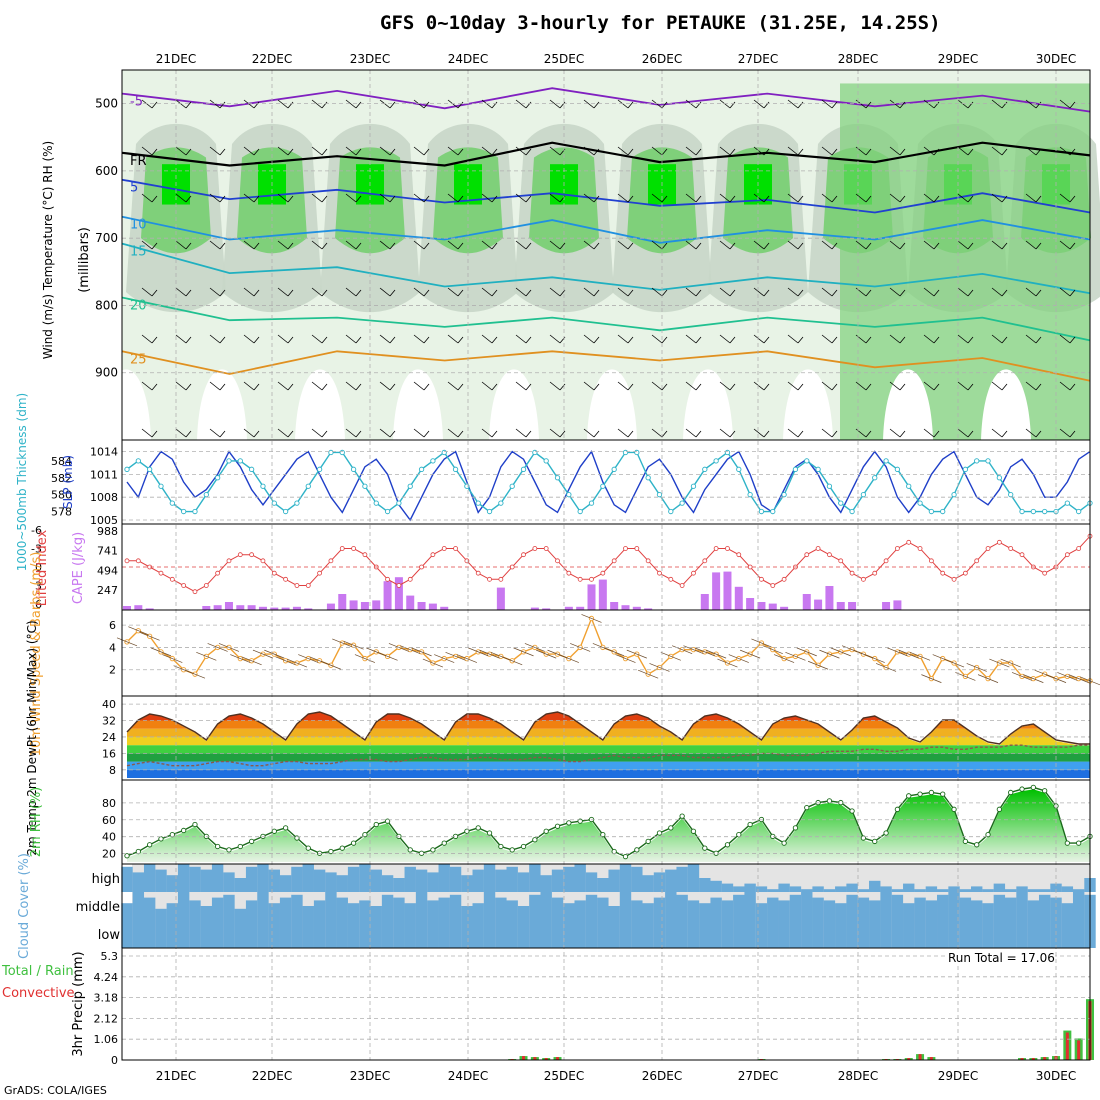 The width and height of the screenshot is (1100, 1100). Describe the element at coordinates (606, 154) in the screenshot. I see `isotherm-FR` at that location.